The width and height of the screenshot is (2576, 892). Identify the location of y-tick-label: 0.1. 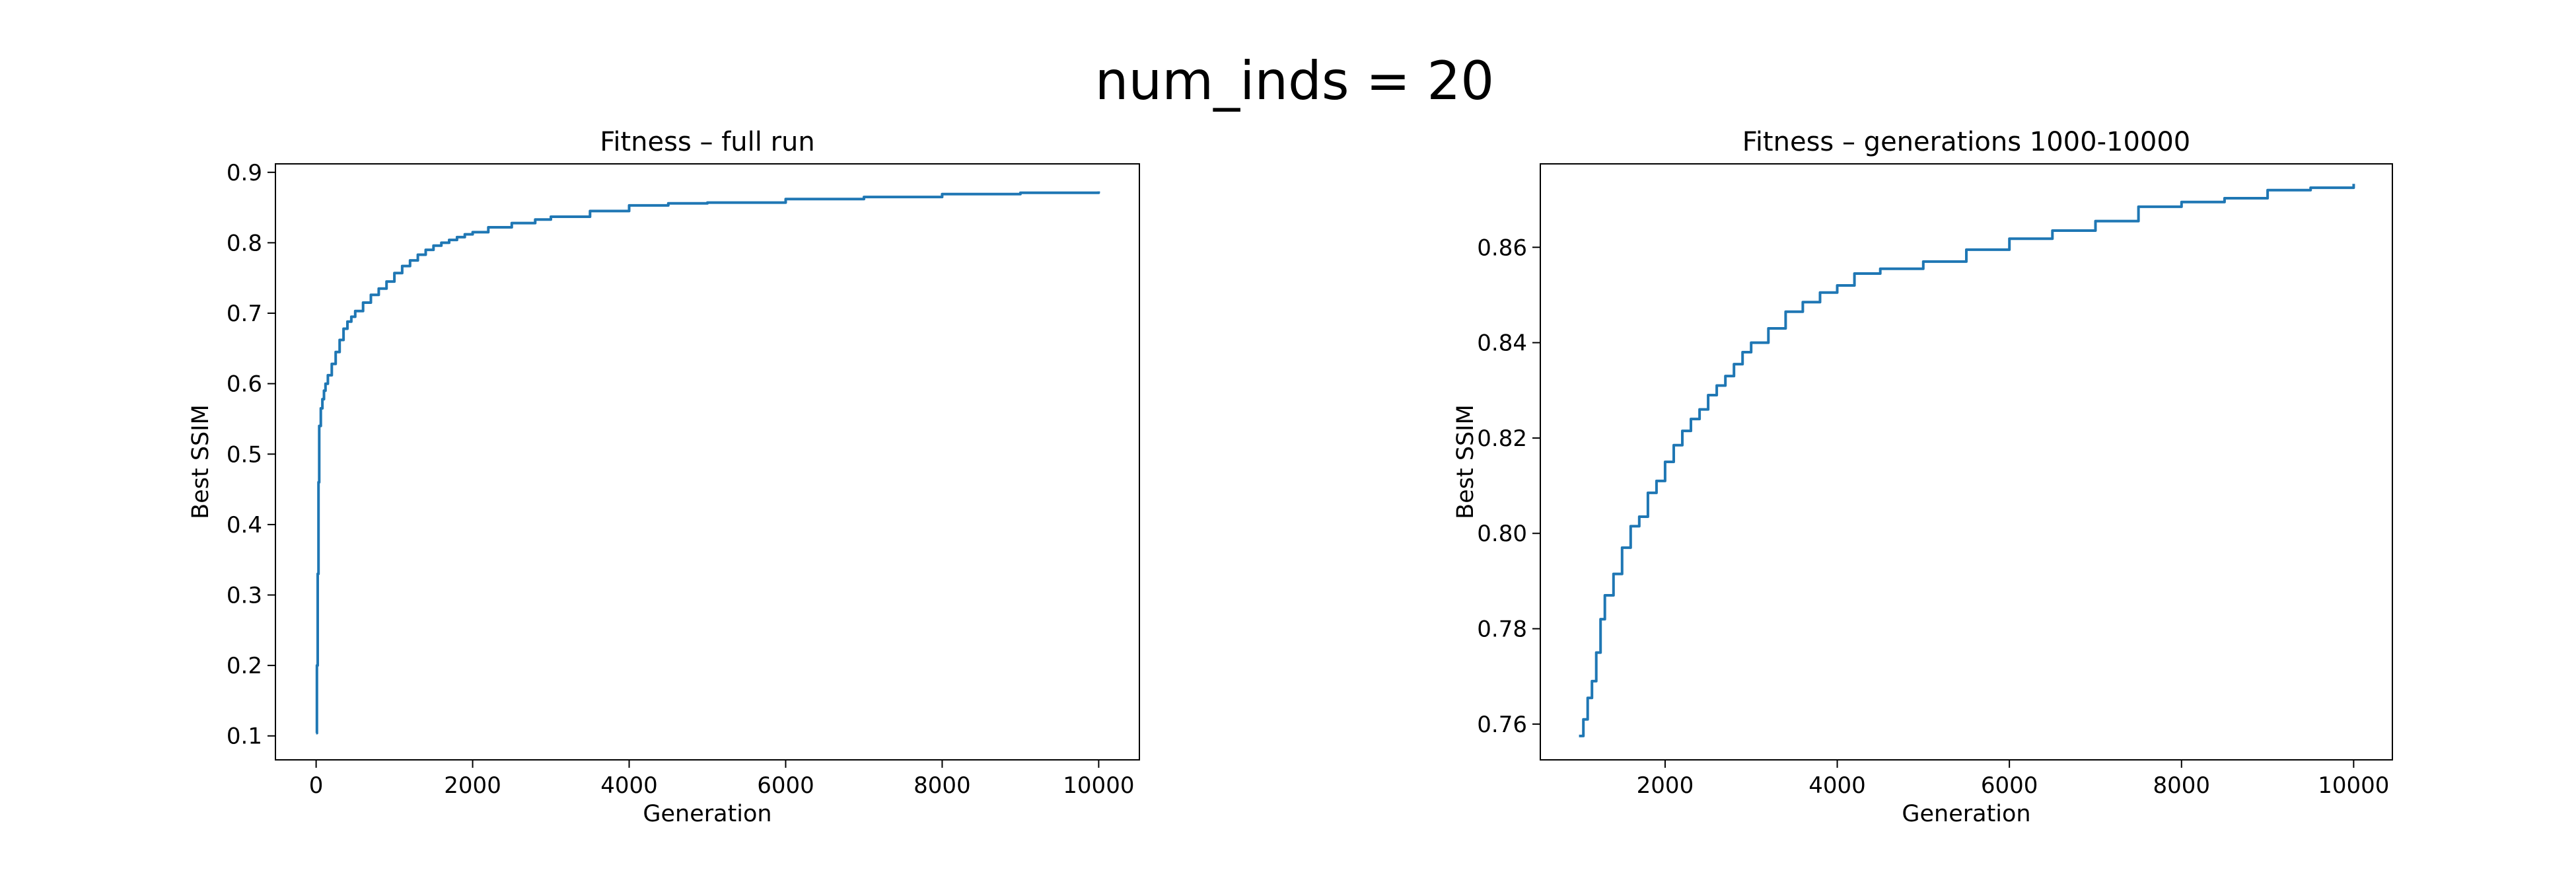
(245, 737).